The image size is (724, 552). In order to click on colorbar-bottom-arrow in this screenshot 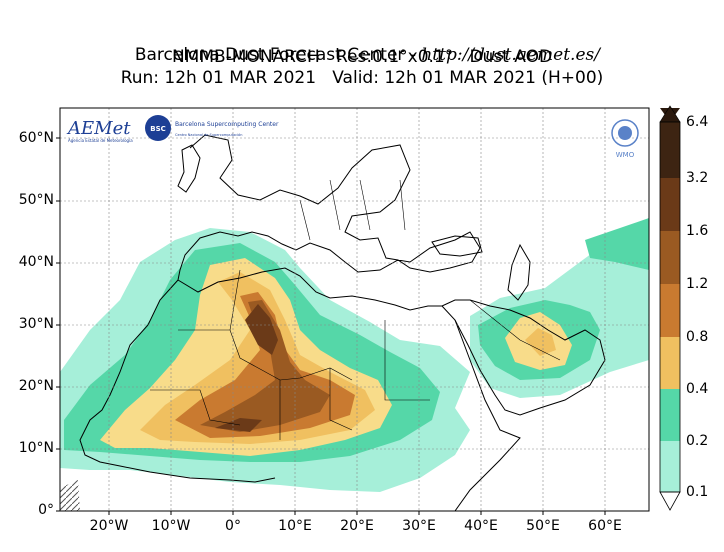, I will do `click(670, 501)`.